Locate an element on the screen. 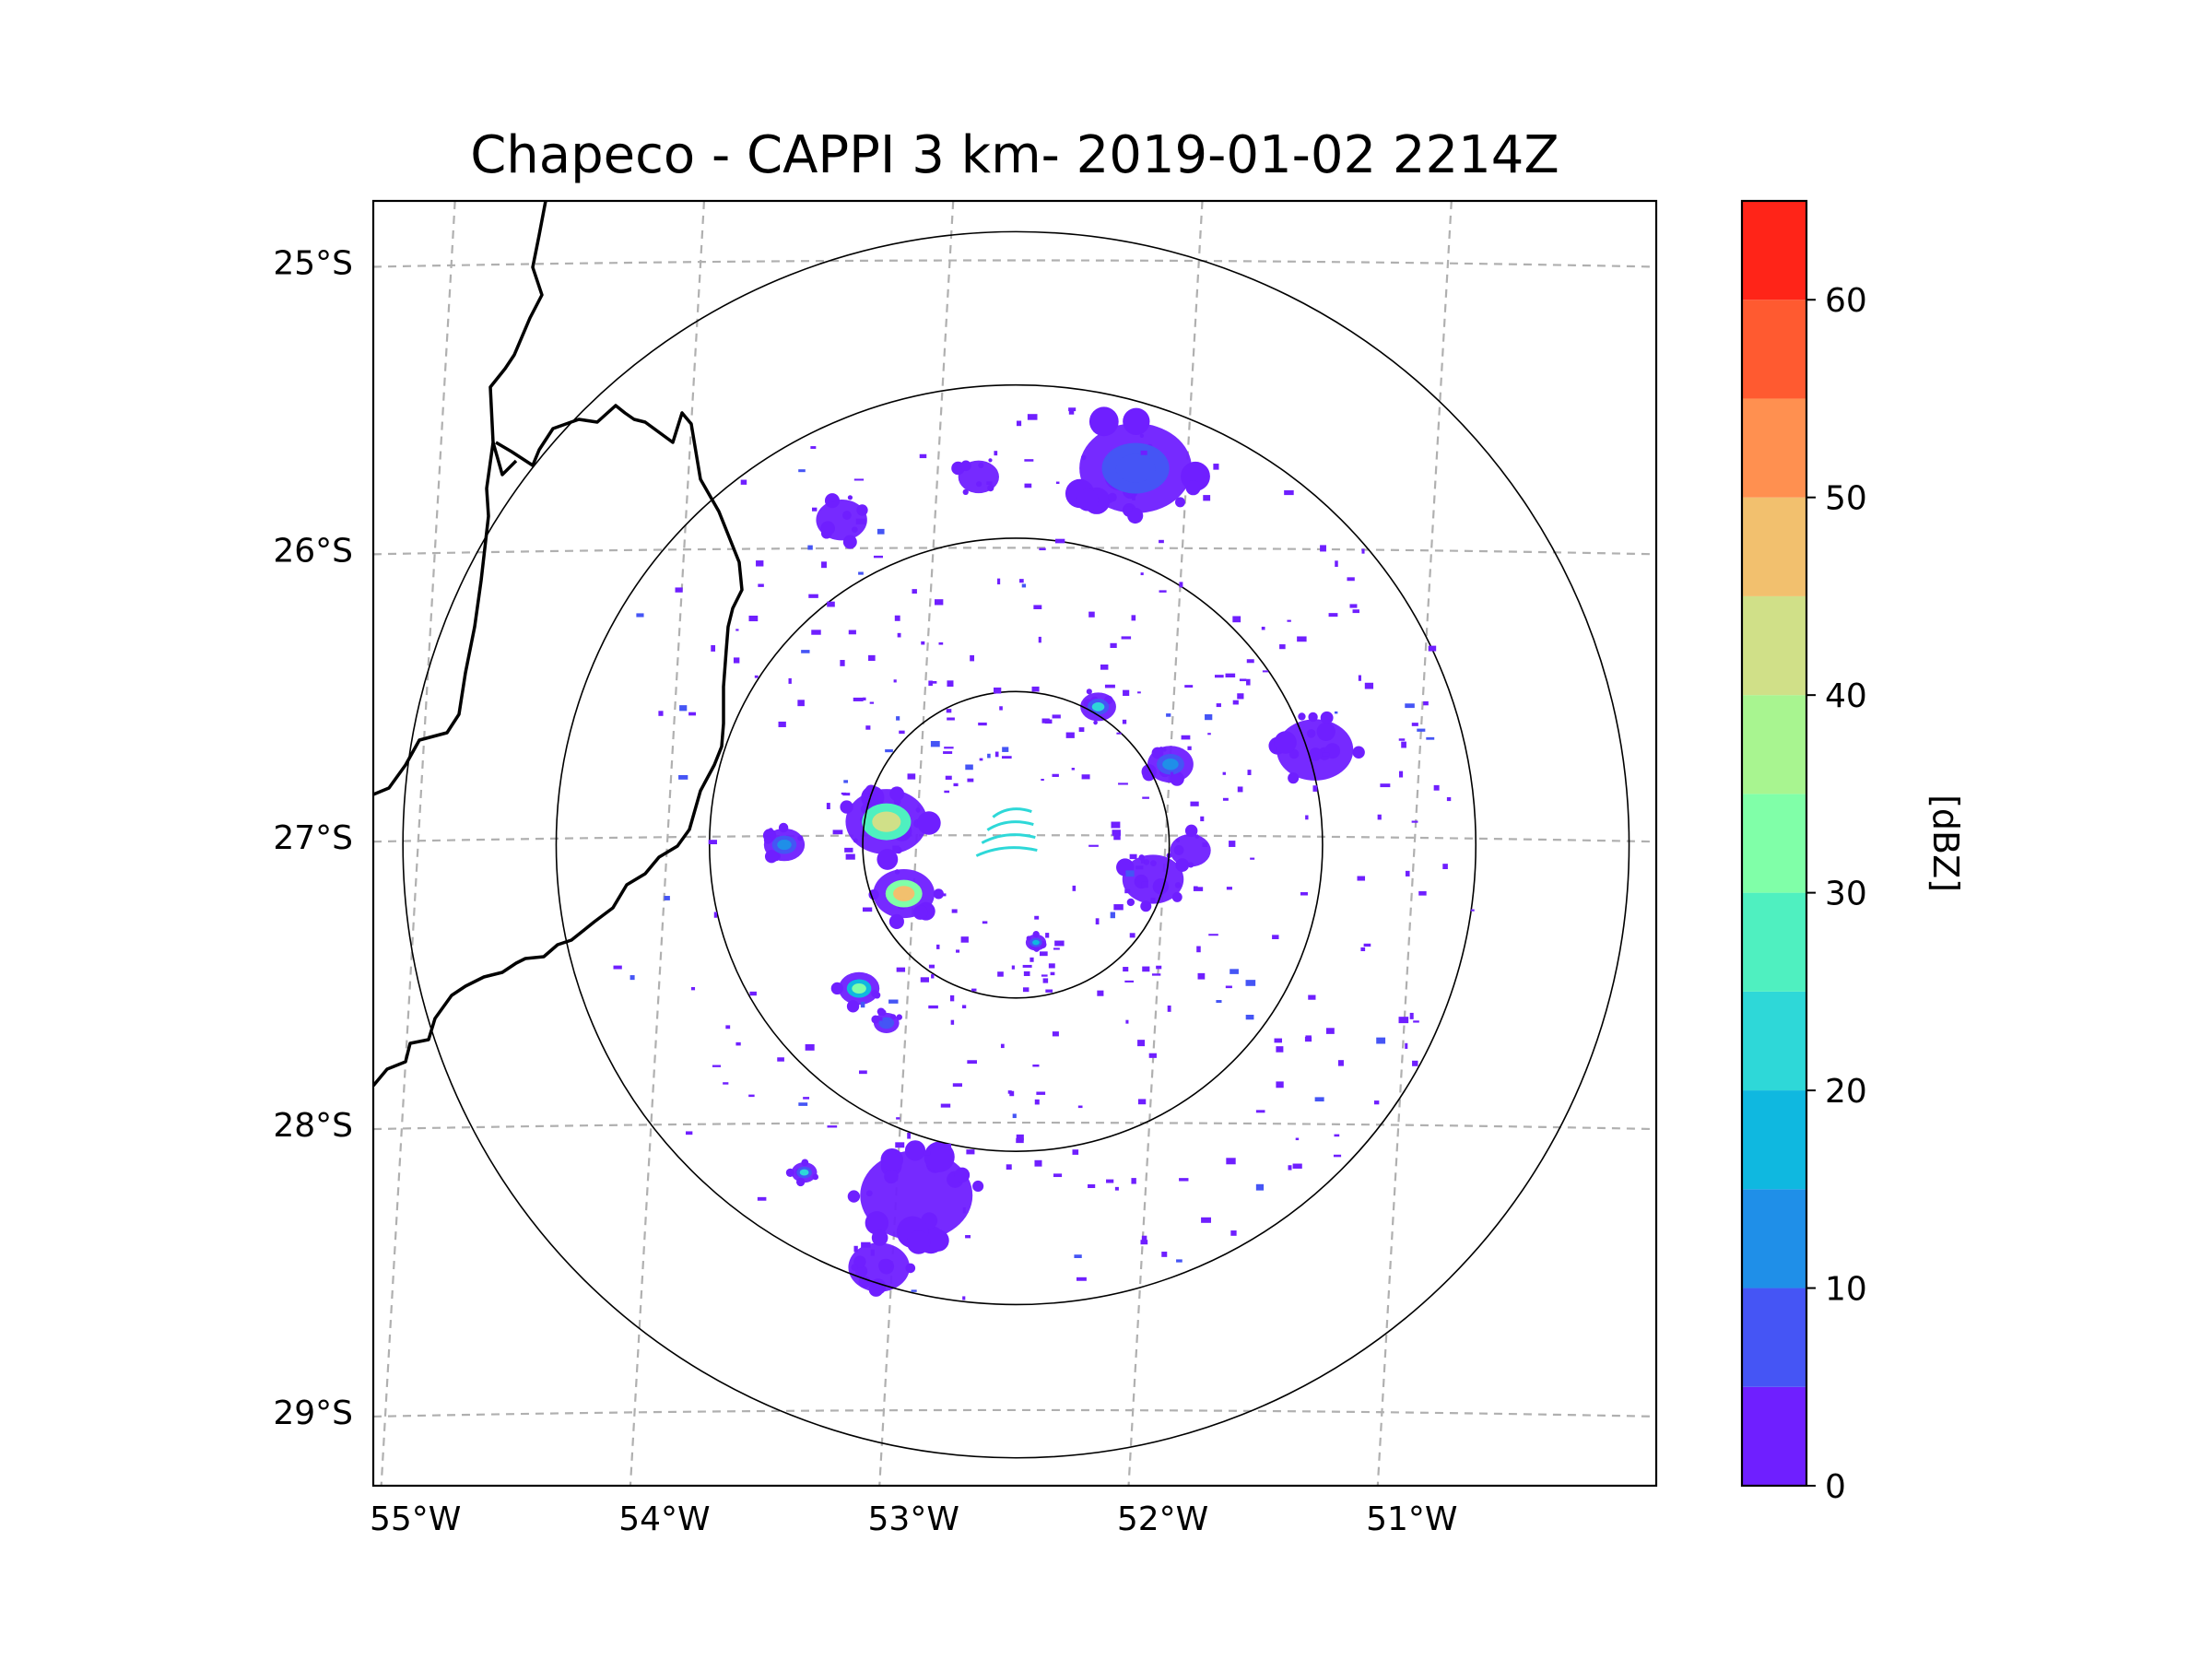 This screenshot has height=1659, width=2212. echo-scatter-n is located at coordinates (975, 477).